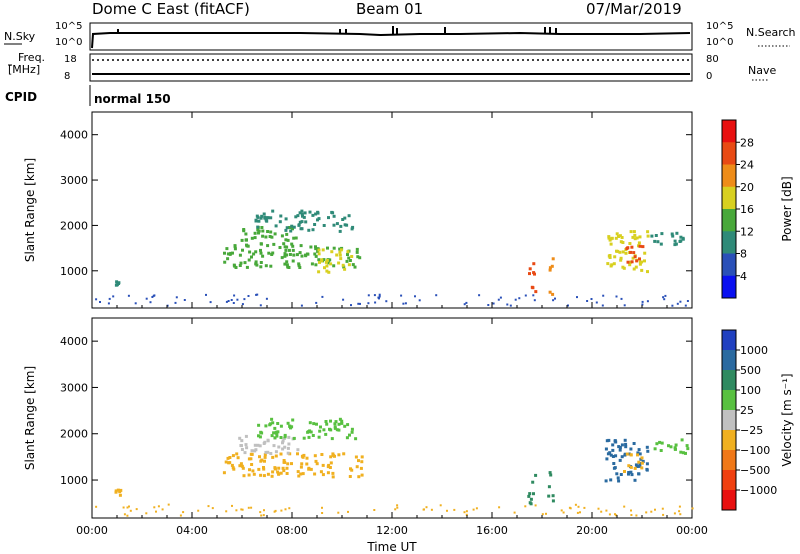 The height and width of the screenshot is (554, 800). I want to click on x-axis-label: Time UT, so click(391, 547).